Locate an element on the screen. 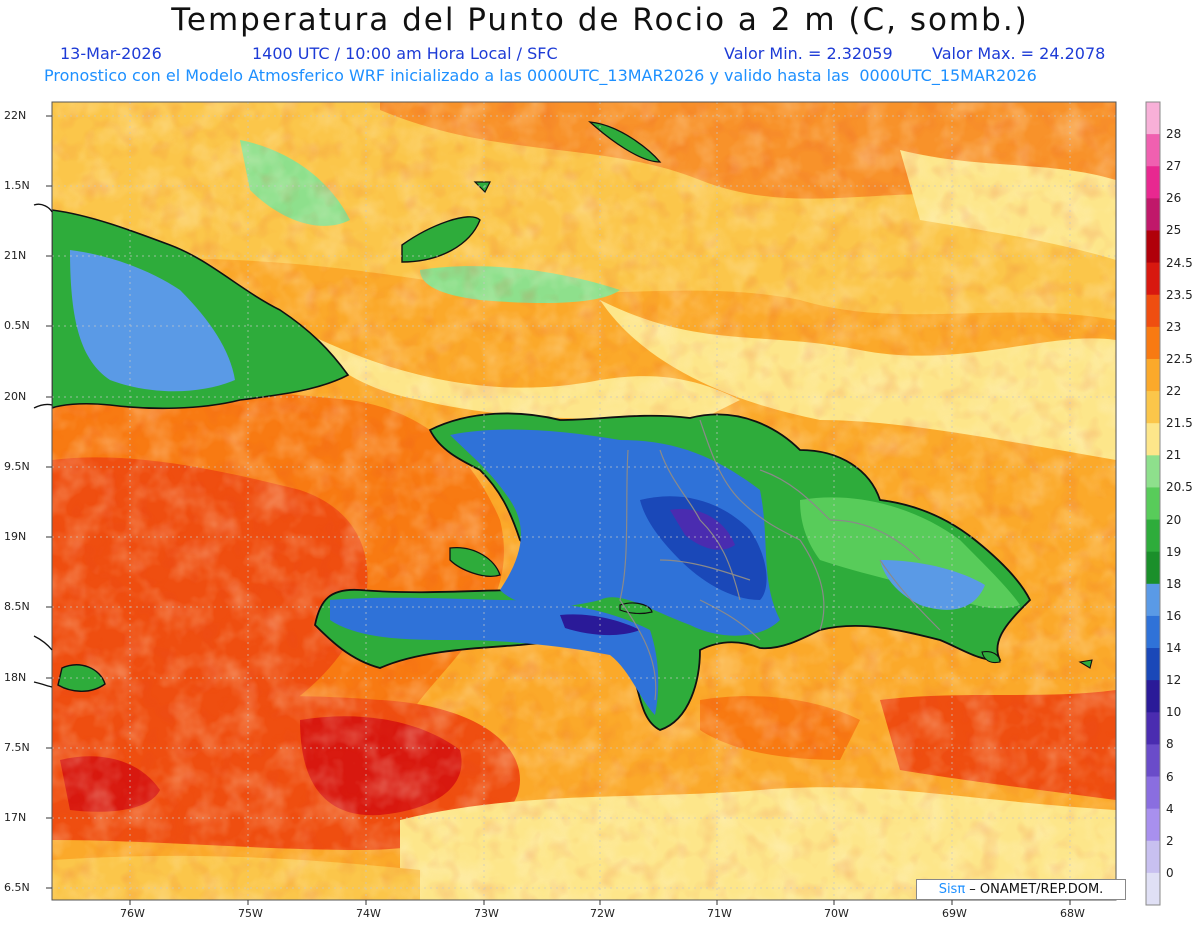 The width and height of the screenshot is (1200, 927). lon-label: 75W is located at coordinates (250, 913).